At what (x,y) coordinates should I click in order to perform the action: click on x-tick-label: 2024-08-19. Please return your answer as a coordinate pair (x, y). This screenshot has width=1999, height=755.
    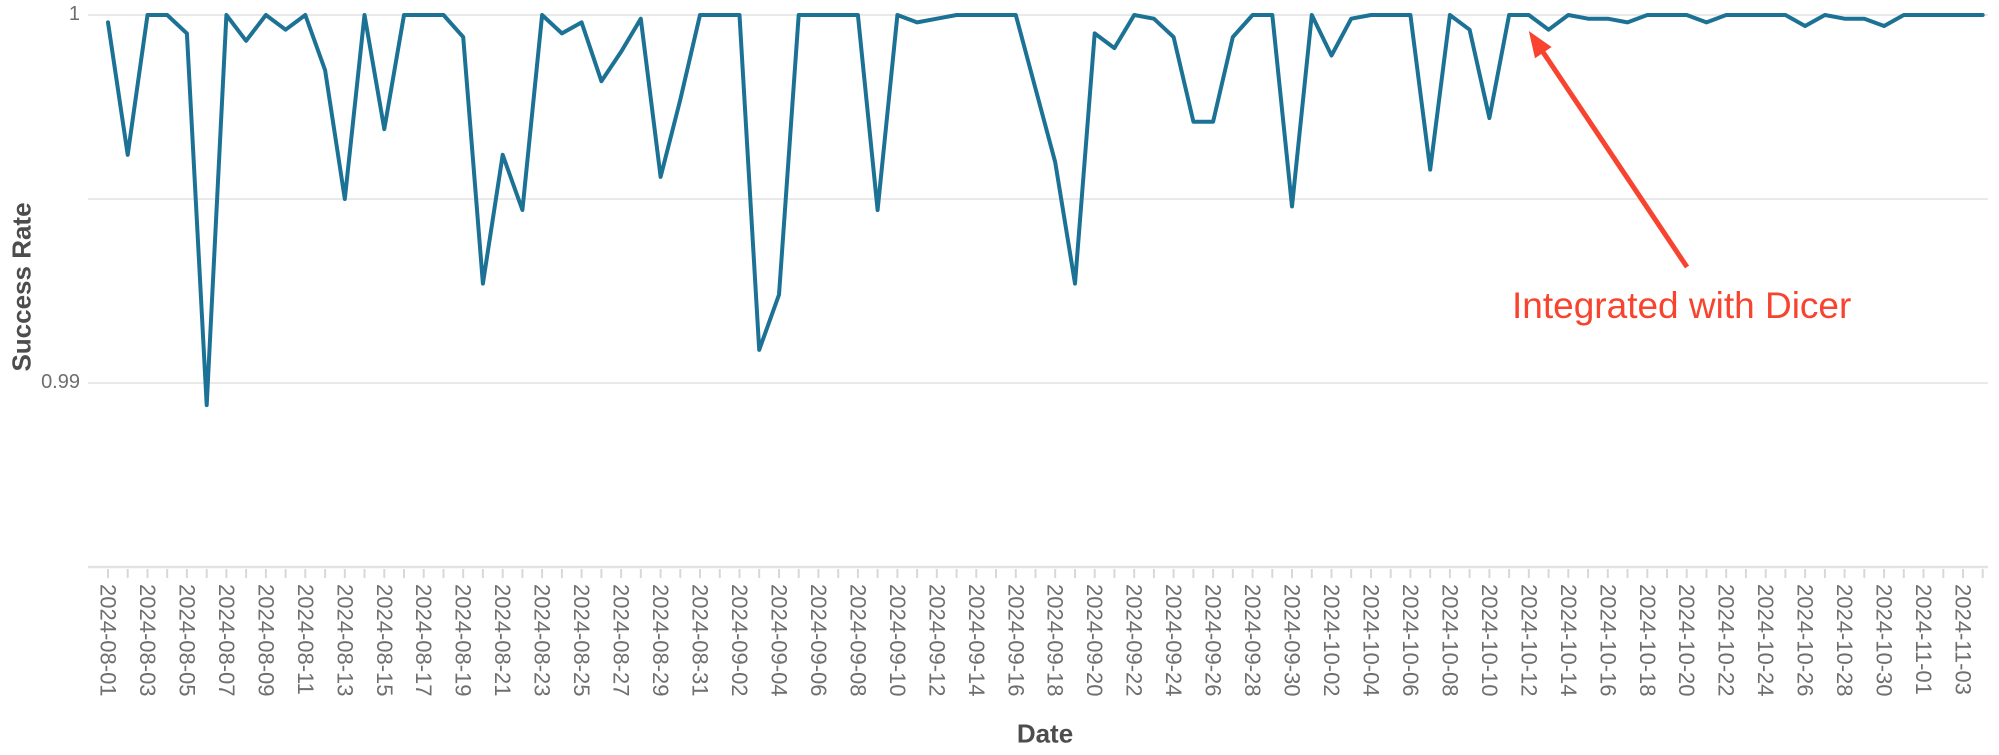
    Looking at the image, I should click on (463, 640).